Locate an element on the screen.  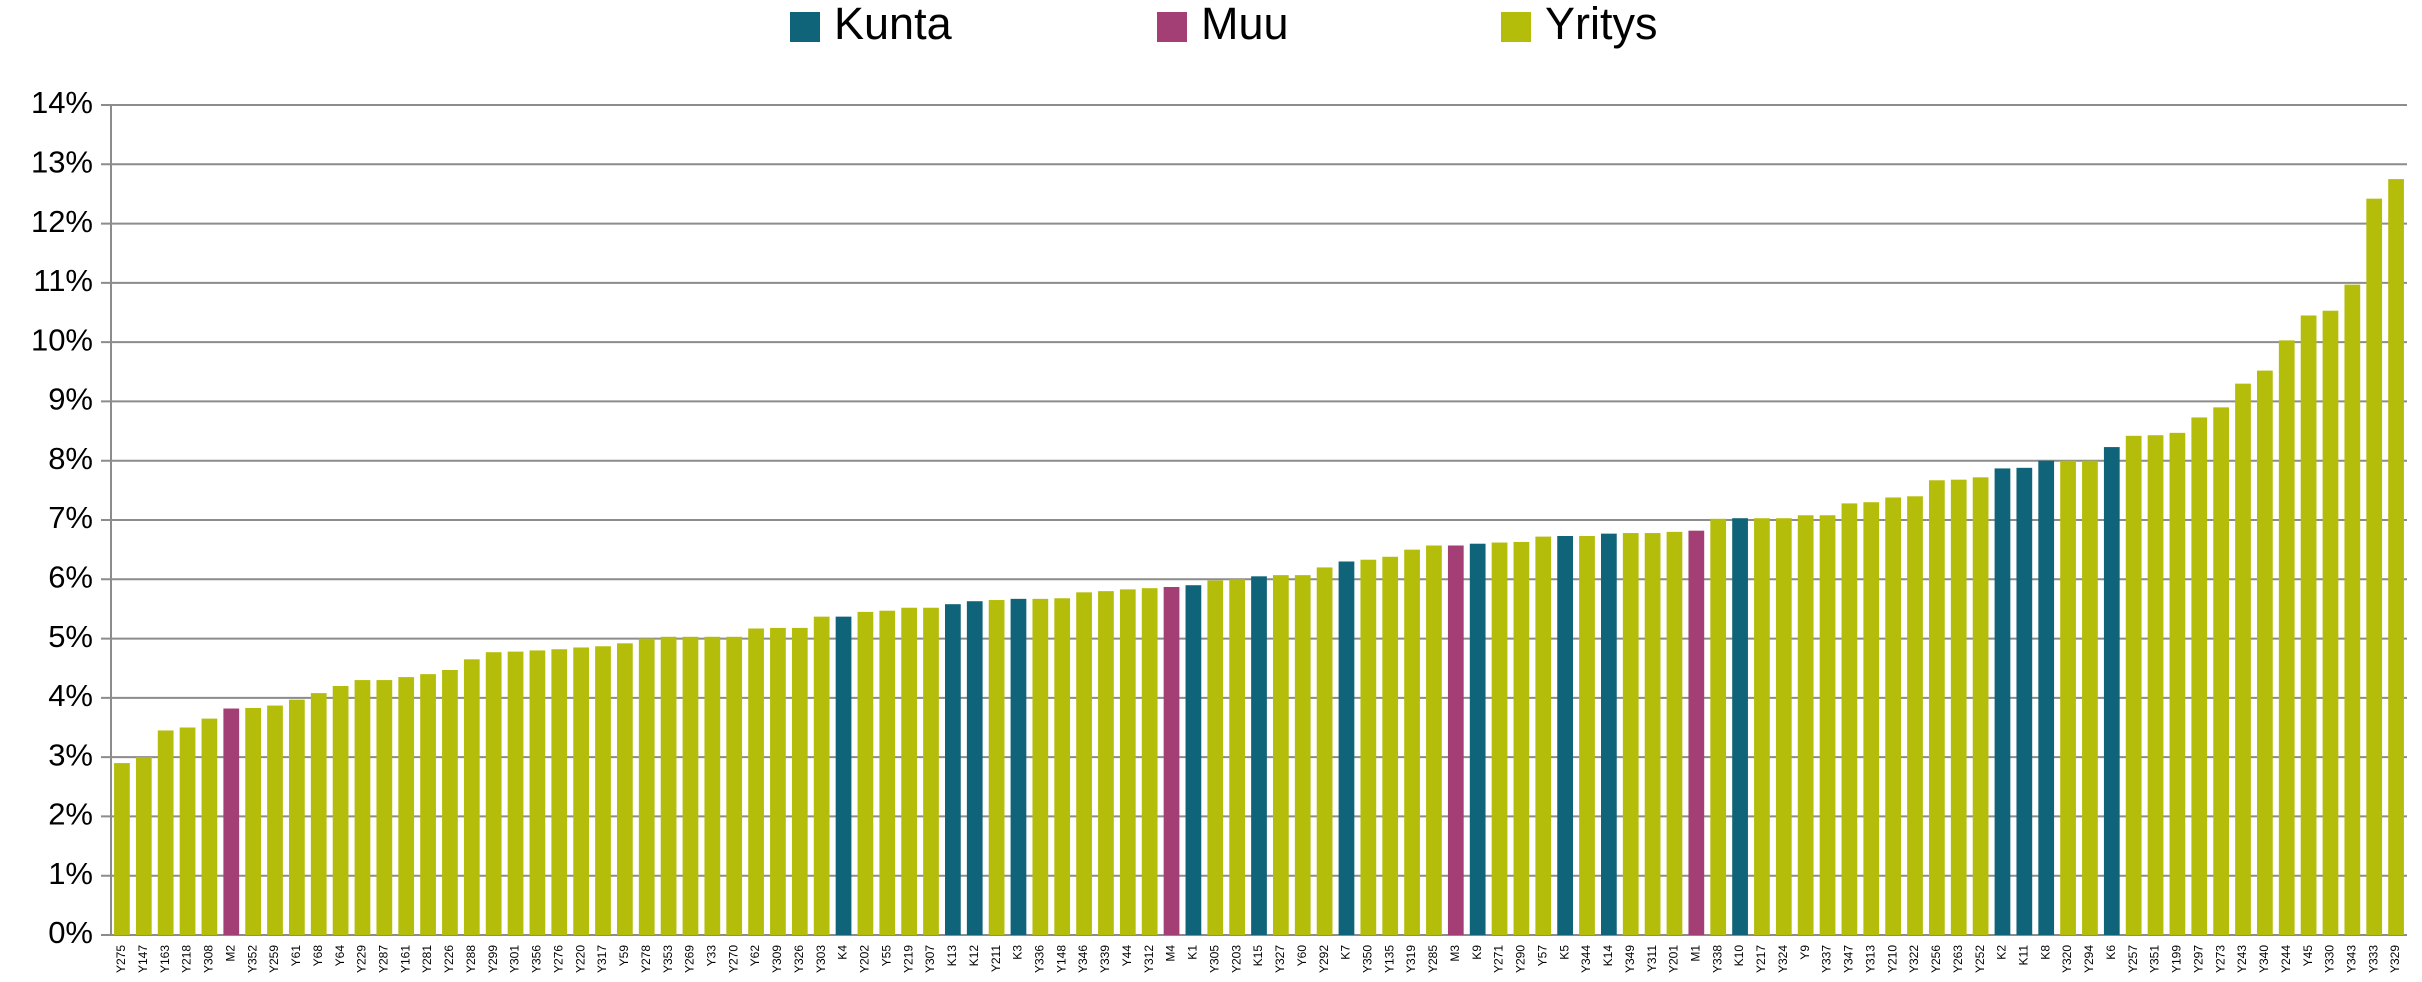
y-tick-label: 6% is located at coordinates (70, 576).